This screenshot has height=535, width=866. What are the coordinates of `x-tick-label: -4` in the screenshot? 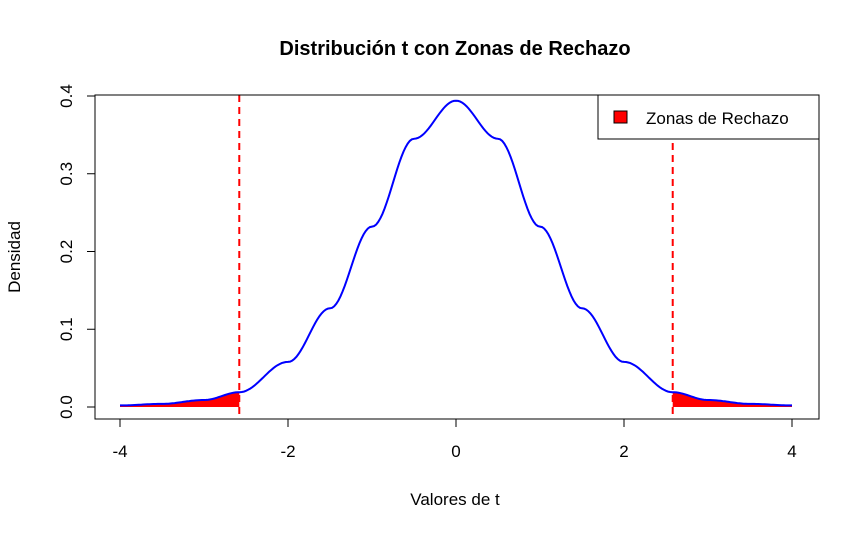 It's located at (119, 451).